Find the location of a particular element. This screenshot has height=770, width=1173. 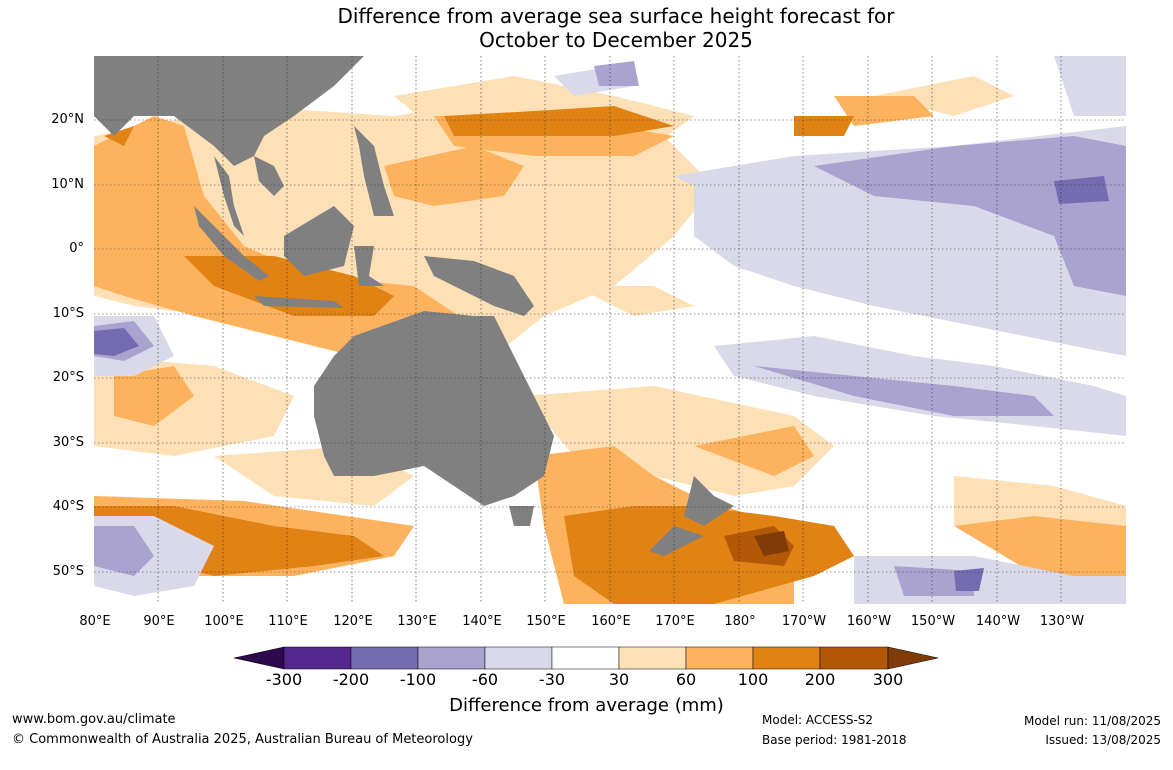

lat-label-20s: 20°S is located at coordinates (68, 377).